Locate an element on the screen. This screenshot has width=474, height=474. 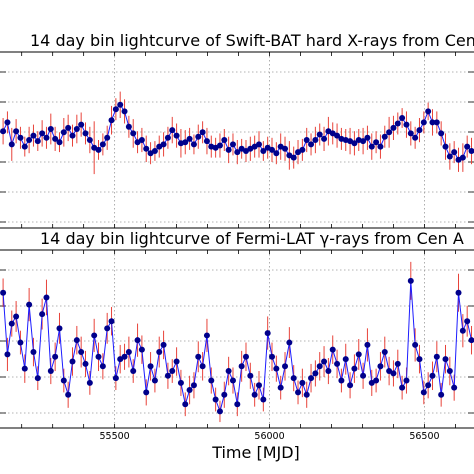
x-tick-label: 55500 is located at coordinates (115, 436).